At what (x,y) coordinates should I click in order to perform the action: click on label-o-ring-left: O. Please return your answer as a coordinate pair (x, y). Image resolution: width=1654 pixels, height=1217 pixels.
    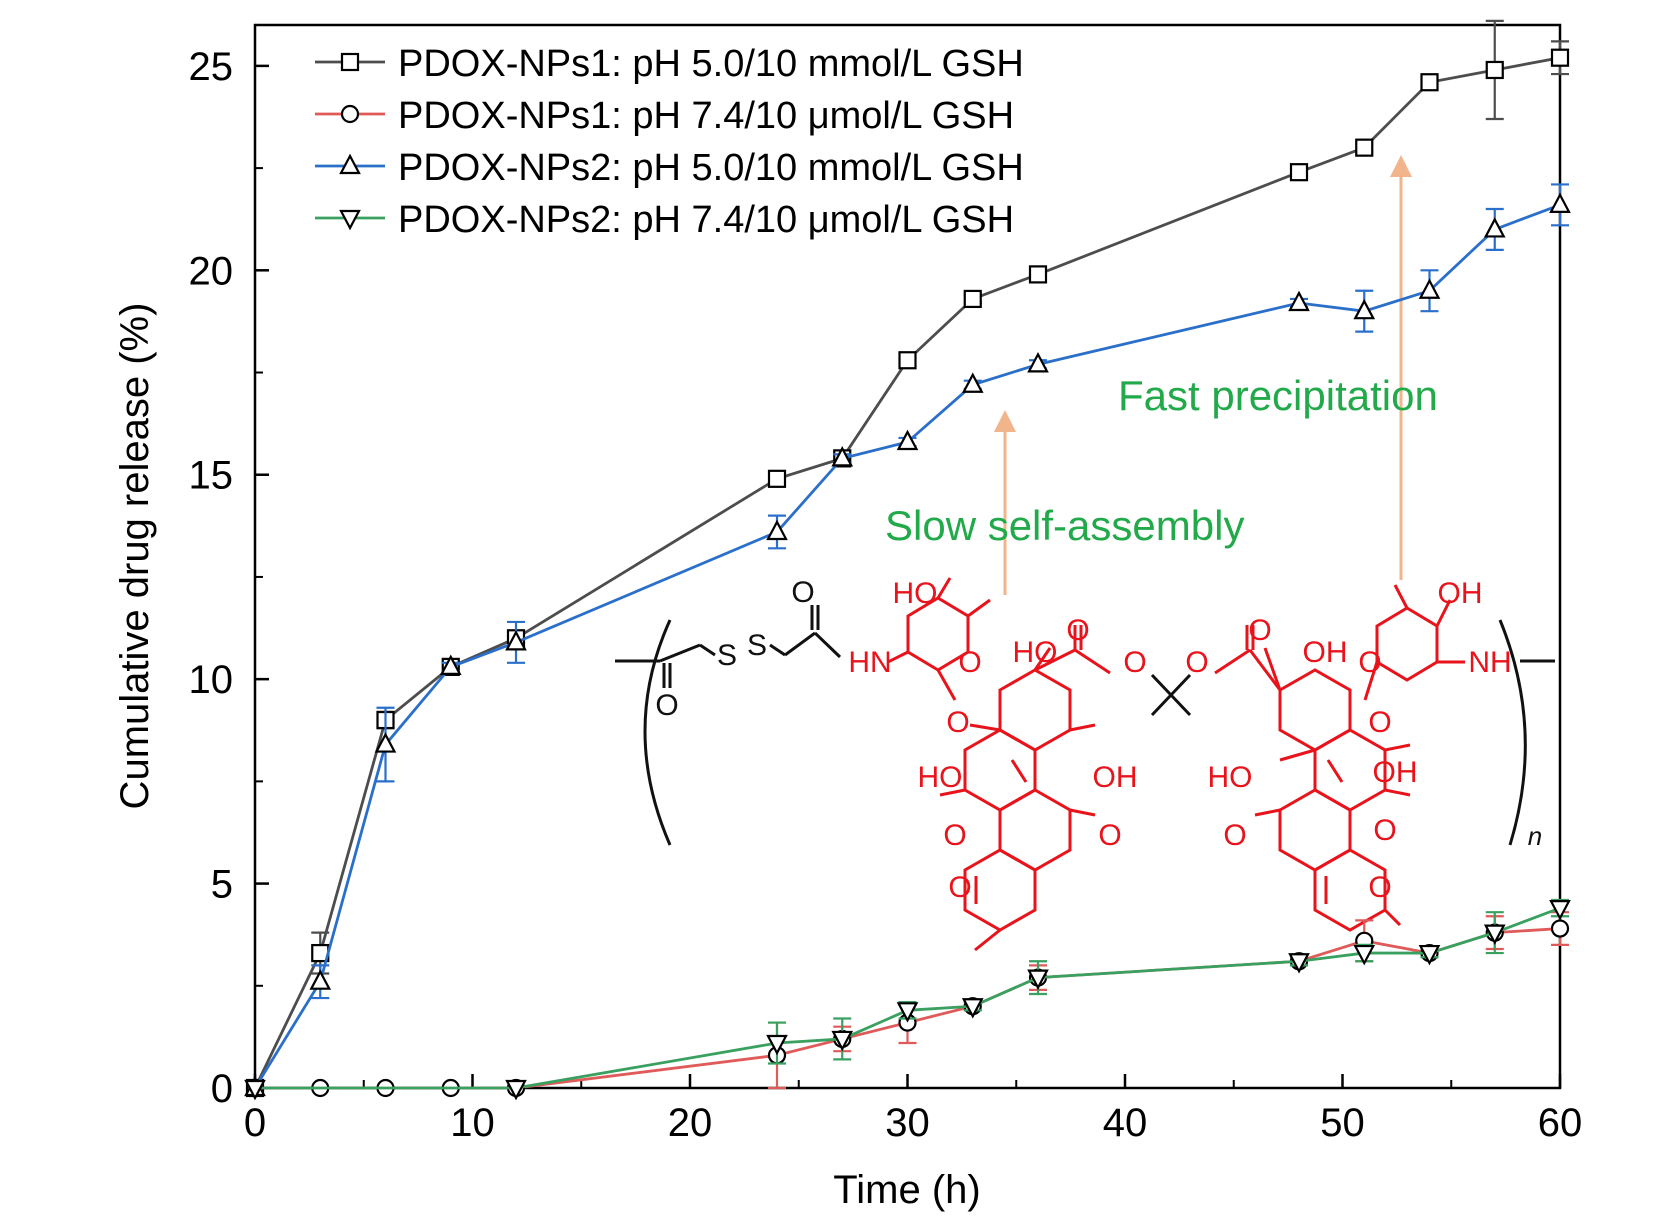
    Looking at the image, I should click on (969, 662).